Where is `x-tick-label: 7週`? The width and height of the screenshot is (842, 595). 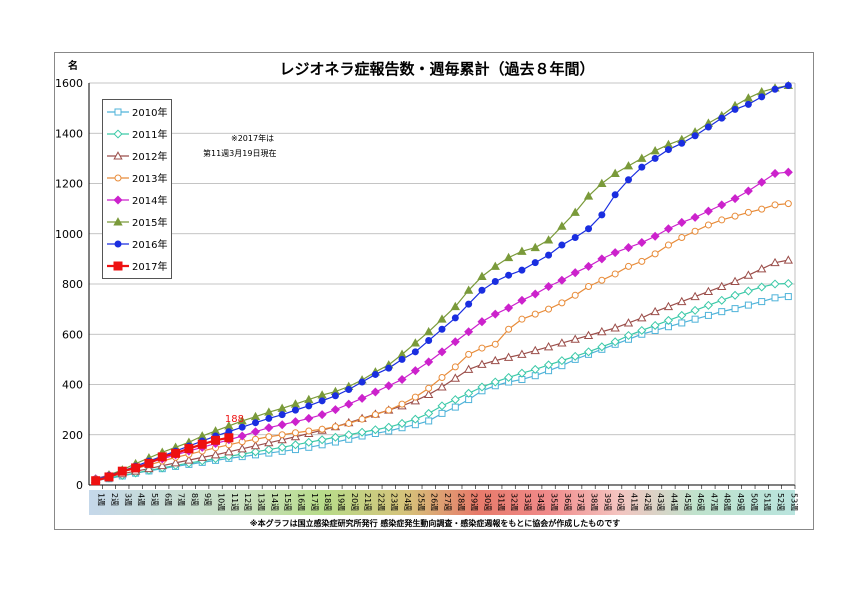 x-tick-label: 7週 is located at coordinates (181, 499).